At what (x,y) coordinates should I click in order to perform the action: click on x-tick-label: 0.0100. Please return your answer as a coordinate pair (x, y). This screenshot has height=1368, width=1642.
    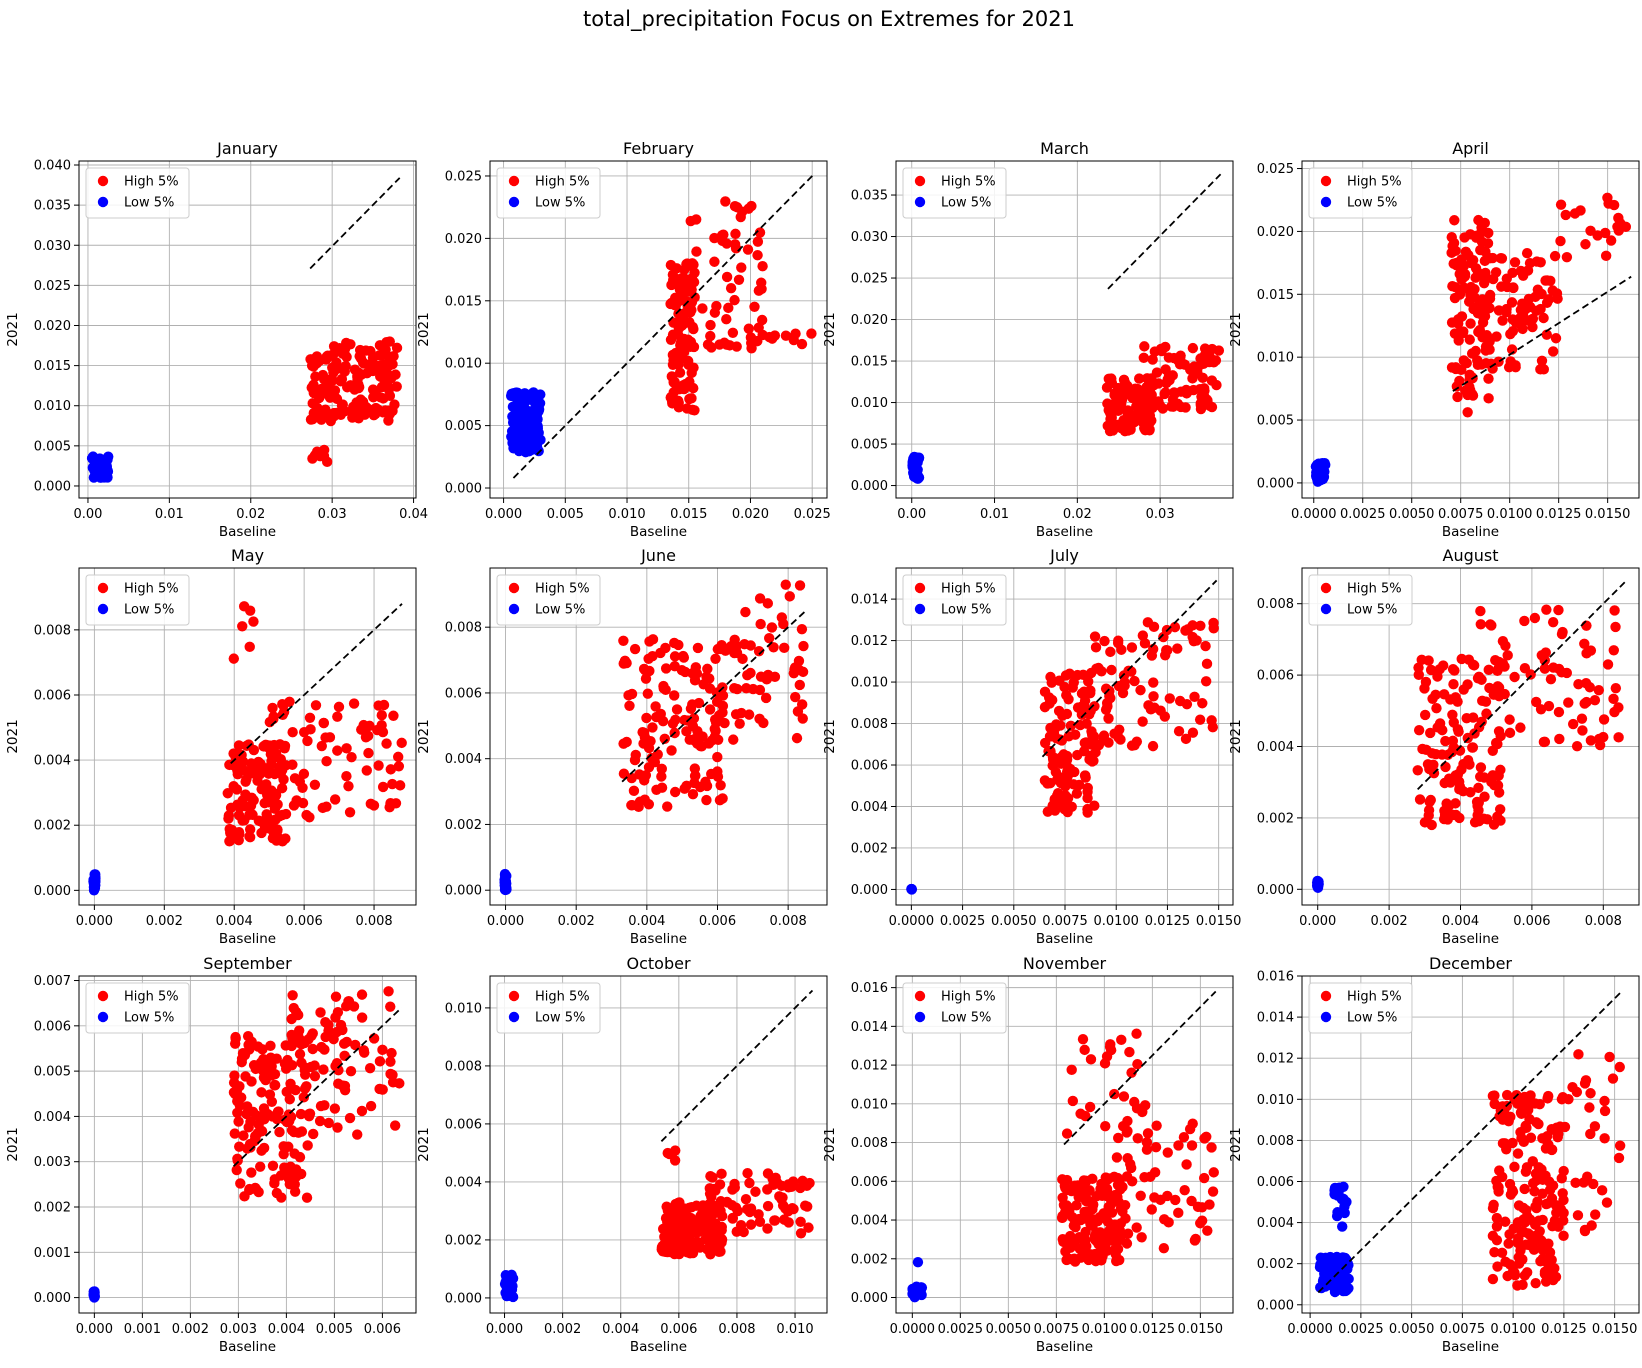
    Looking at the image, I should click on (1105, 1329).